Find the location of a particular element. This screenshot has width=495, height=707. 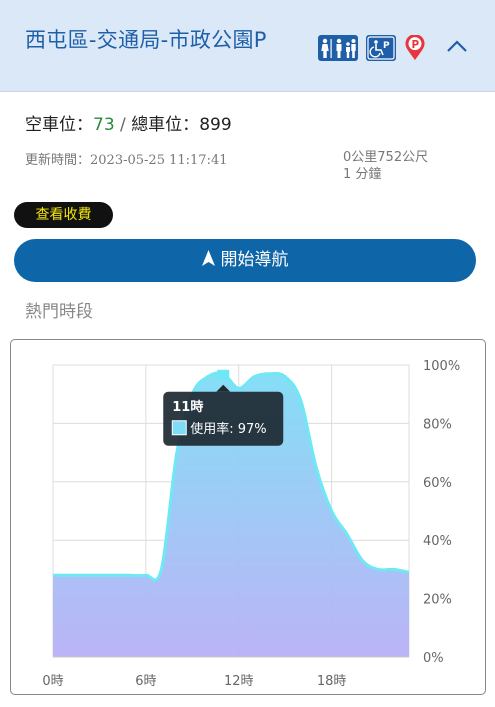

x-tick-label: 18時 is located at coordinates (332, 681).